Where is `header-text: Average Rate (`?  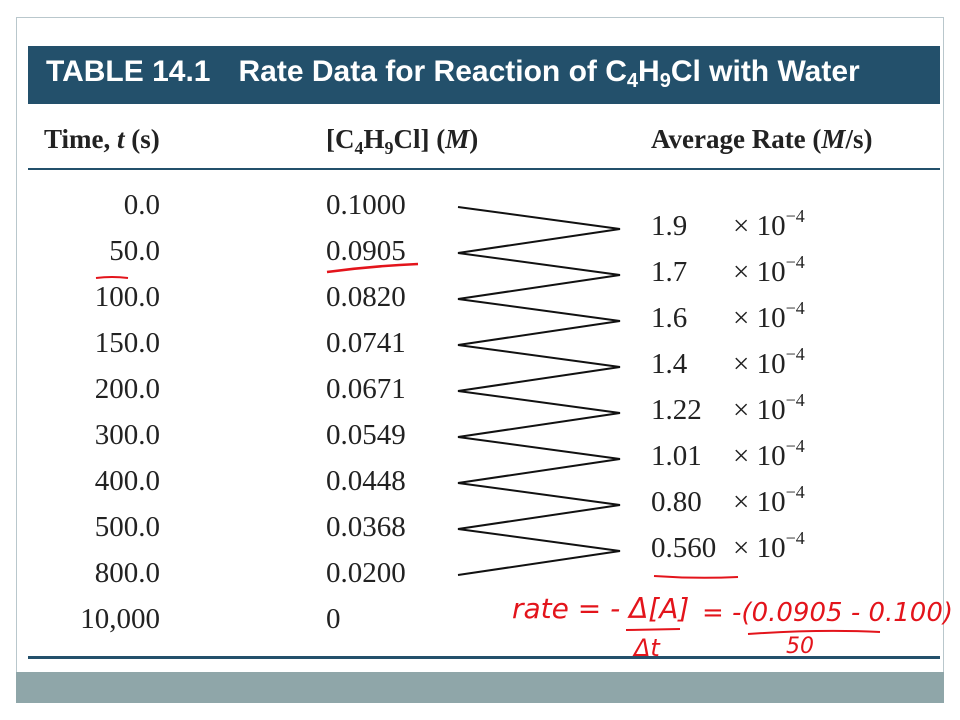
header-text: Average Rate ( is located at coordinates (736, 139).